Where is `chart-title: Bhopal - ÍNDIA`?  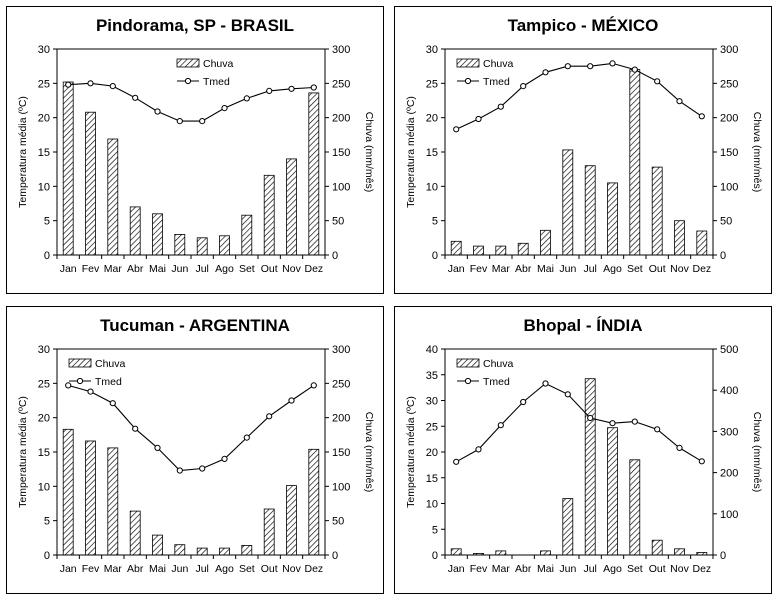
chart-title: Bhopal - ÍNDIA is located at coordinates (583, 325).